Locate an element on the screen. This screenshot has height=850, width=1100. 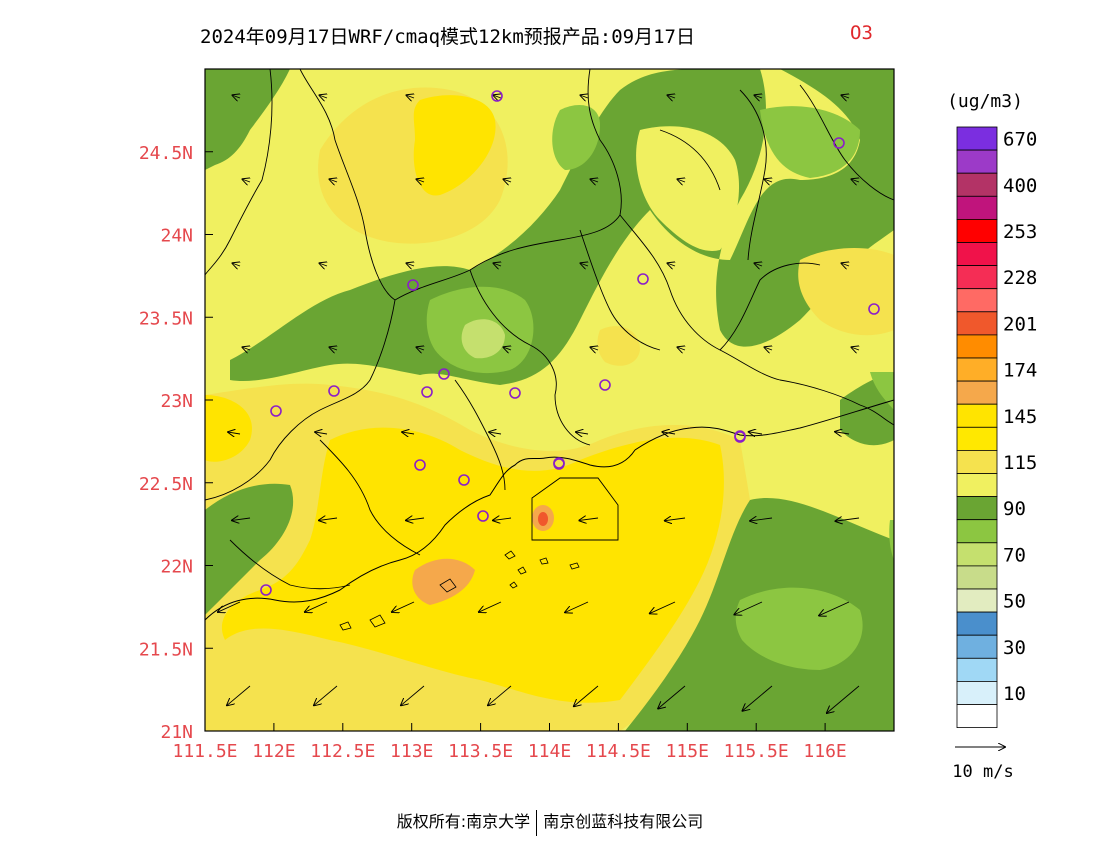
field-region-green-east-inner is located at coordinates (882, 391).